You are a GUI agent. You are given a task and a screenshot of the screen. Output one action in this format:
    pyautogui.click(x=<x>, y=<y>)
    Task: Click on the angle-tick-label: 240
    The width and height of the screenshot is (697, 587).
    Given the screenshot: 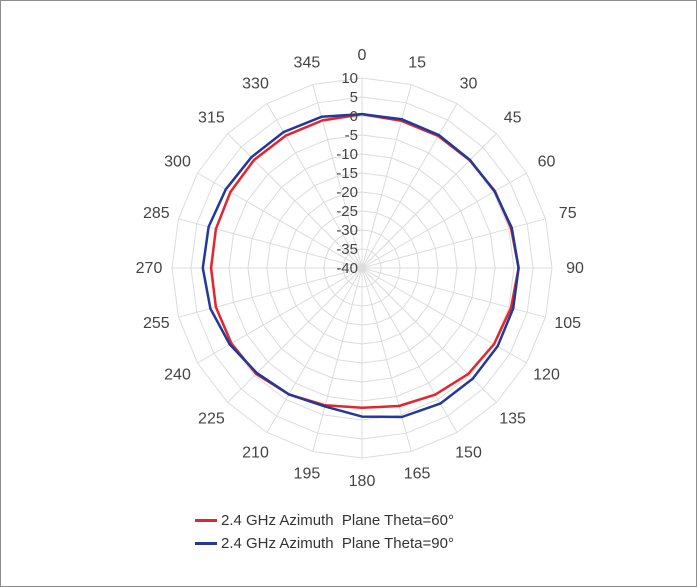 What is the action you would take?
    pyautogui.click(x=177, y=375)
    